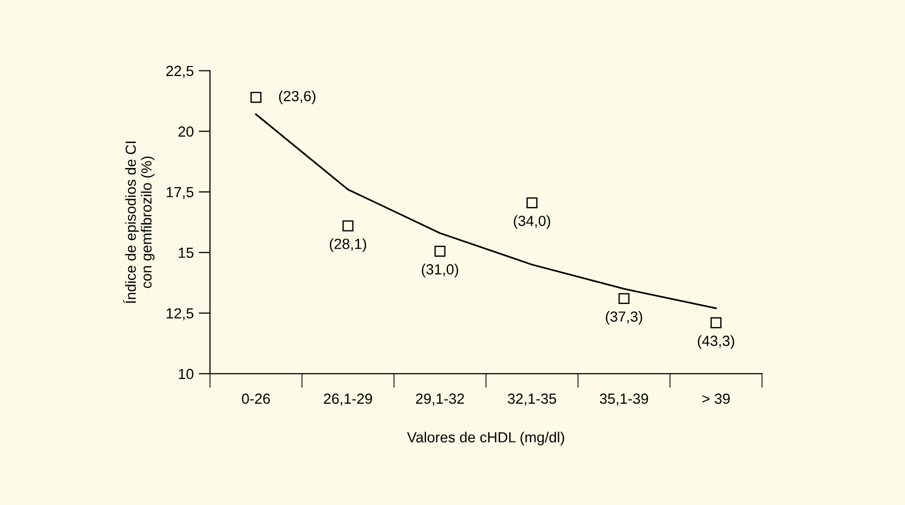 The width and height of the screenshot is (905, 505). I want to click on annotation: (34,0), so click(532, 222).